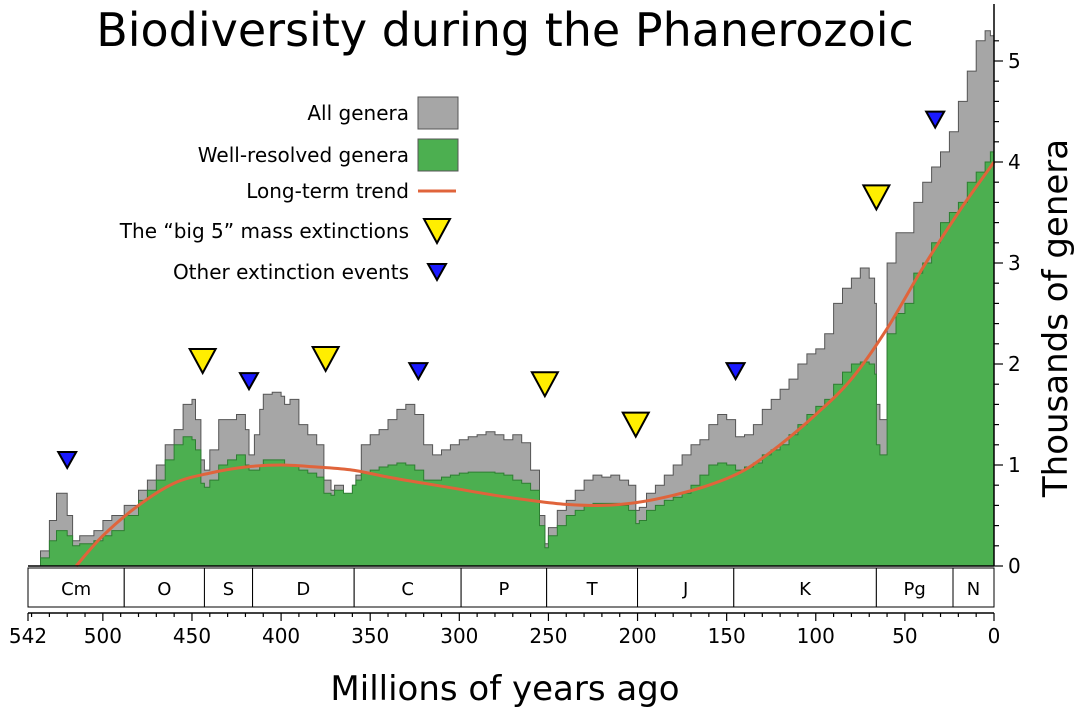  Describe the element at coordinates (264, 231) in the screenshot. I see `legend-label: The “big 5” mass extinctions` at that location.